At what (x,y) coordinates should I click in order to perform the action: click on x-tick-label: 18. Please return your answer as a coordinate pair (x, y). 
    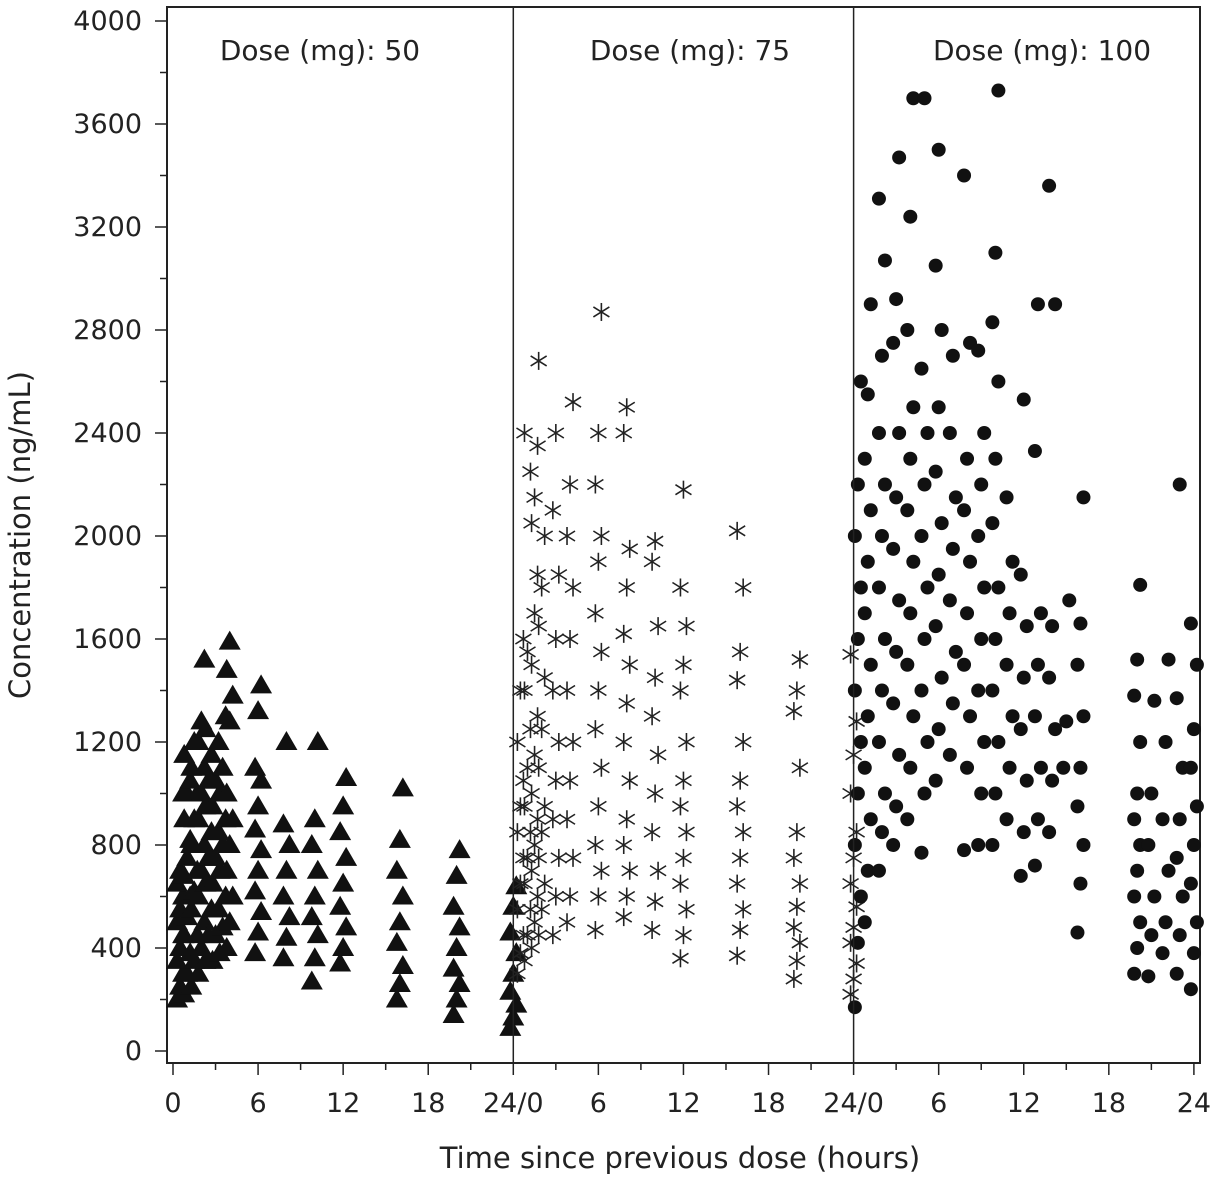
    Looking at the image, I should click on (428, 1103).